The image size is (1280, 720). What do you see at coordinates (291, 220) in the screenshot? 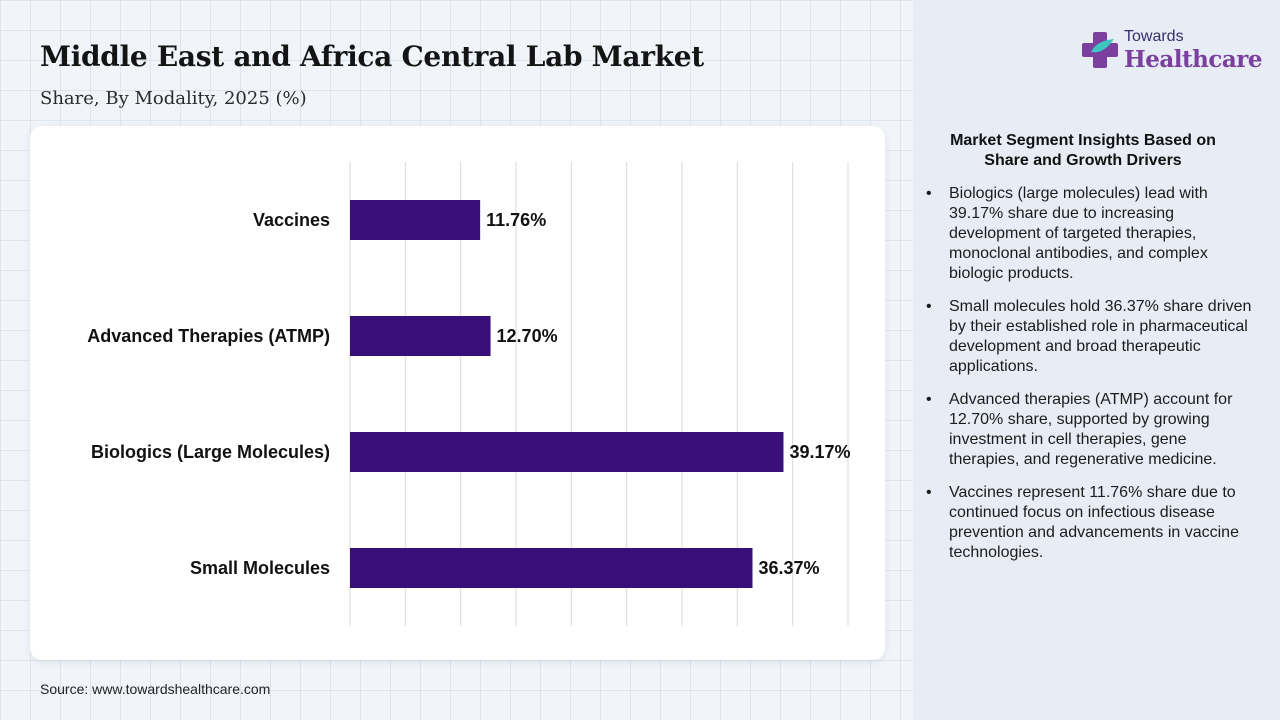
I see `category-label: Vaccines` at bounding box center [291, 220].